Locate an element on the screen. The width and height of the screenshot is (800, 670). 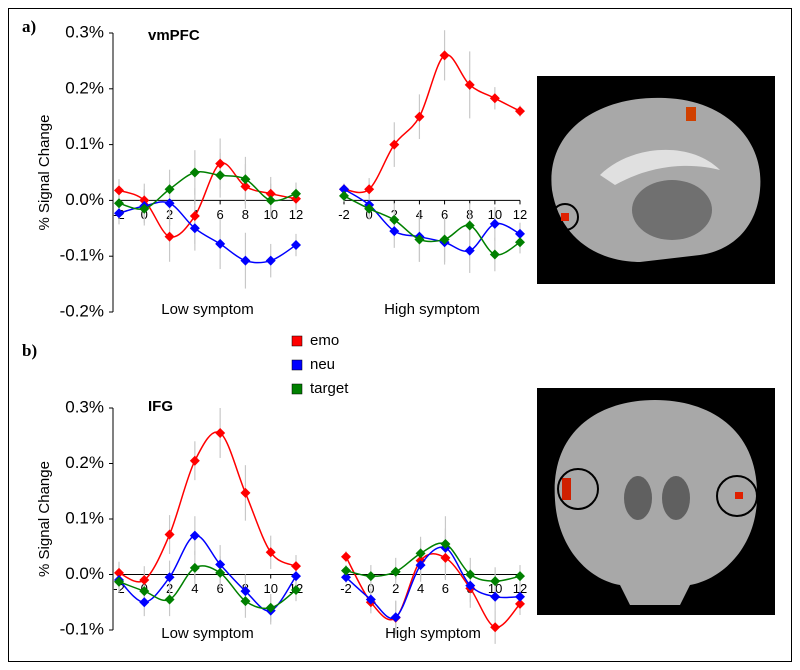
brain-coronal is located at coordinates (656, 501).